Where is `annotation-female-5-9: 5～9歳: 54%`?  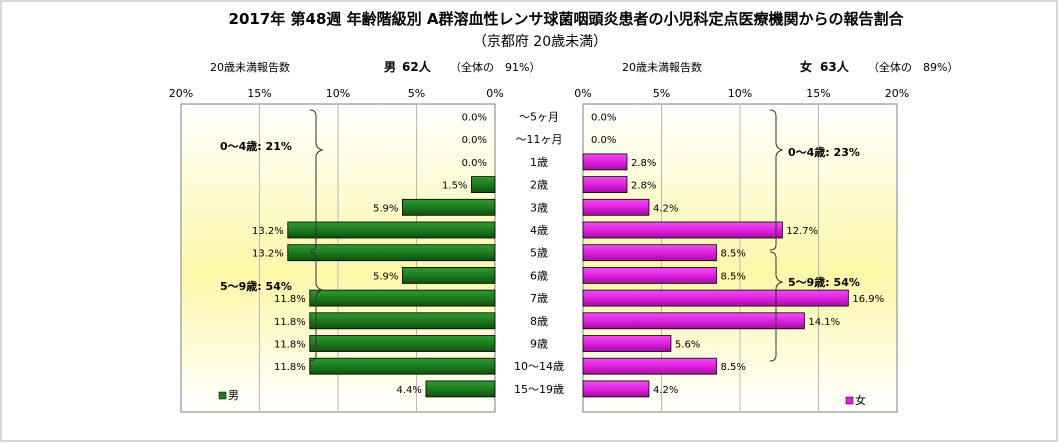
annotation-female-5-9: 5～9歳: 54% is located at coordinates (824, 282).